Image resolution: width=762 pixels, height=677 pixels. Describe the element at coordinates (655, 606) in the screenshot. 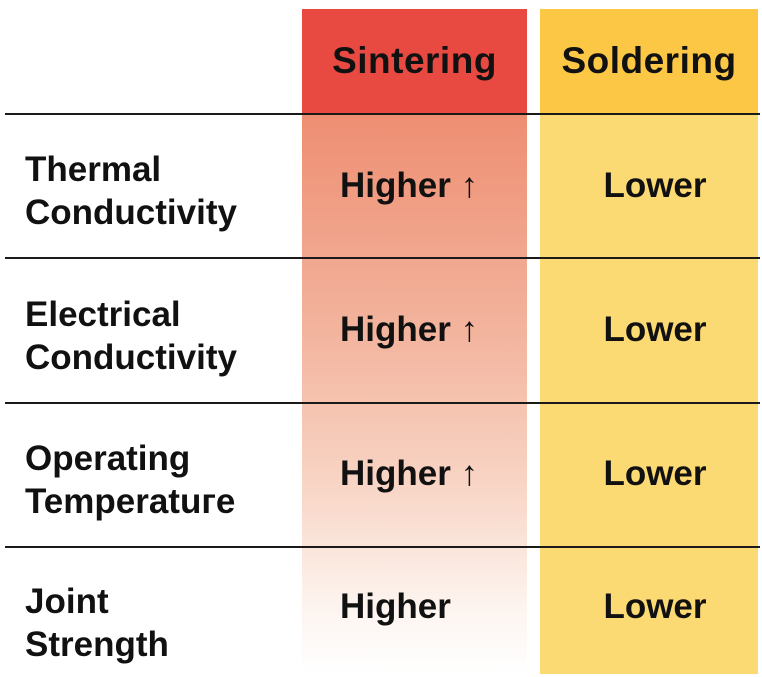

I see `soldering-cell-joint: Lower` at that location.